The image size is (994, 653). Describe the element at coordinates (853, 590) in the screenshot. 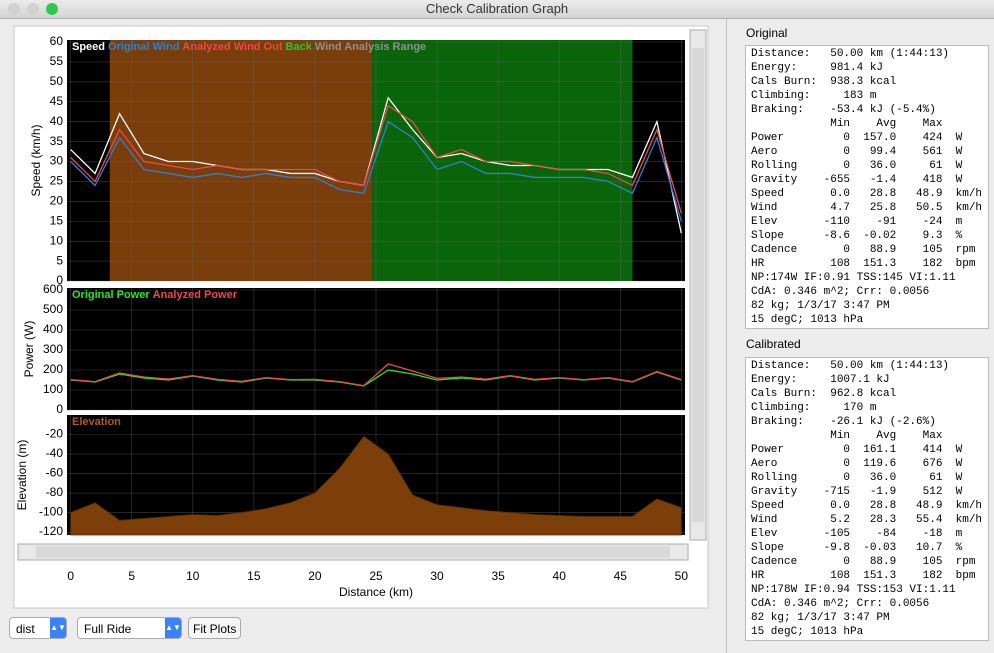

I see `stats-line: NP:178W IF:0.94 TSS:153 VI:1.11` at that location.